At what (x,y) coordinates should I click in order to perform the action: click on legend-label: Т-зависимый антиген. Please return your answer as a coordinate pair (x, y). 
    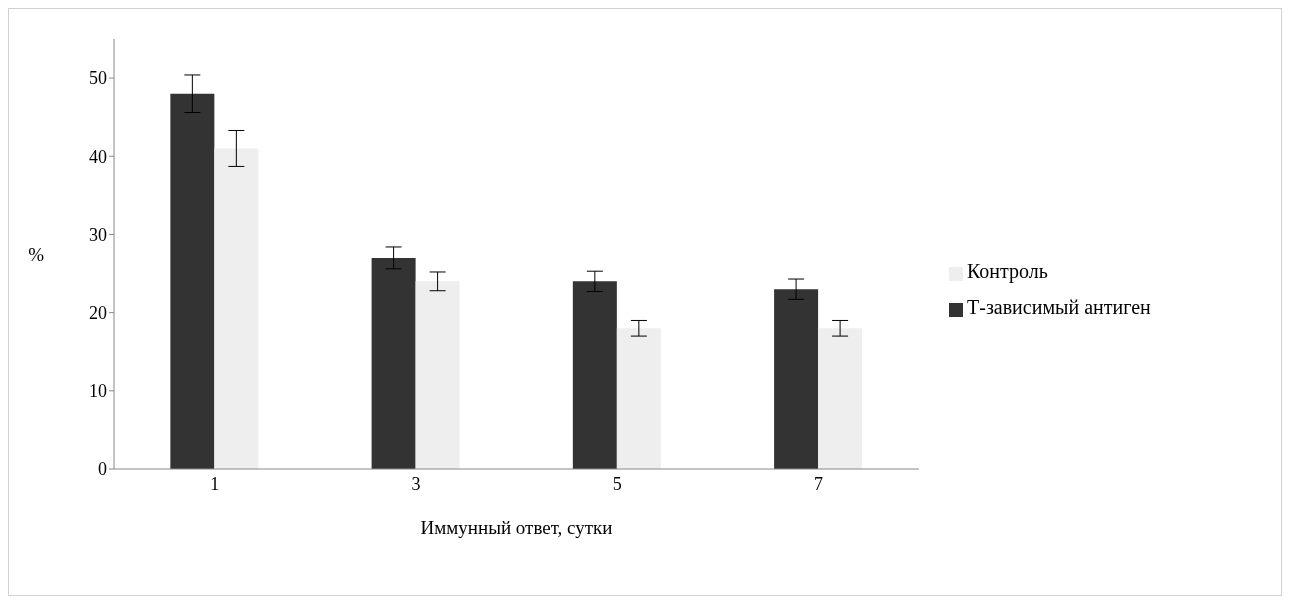
    Looking at the image, I should click on (1059, 307).